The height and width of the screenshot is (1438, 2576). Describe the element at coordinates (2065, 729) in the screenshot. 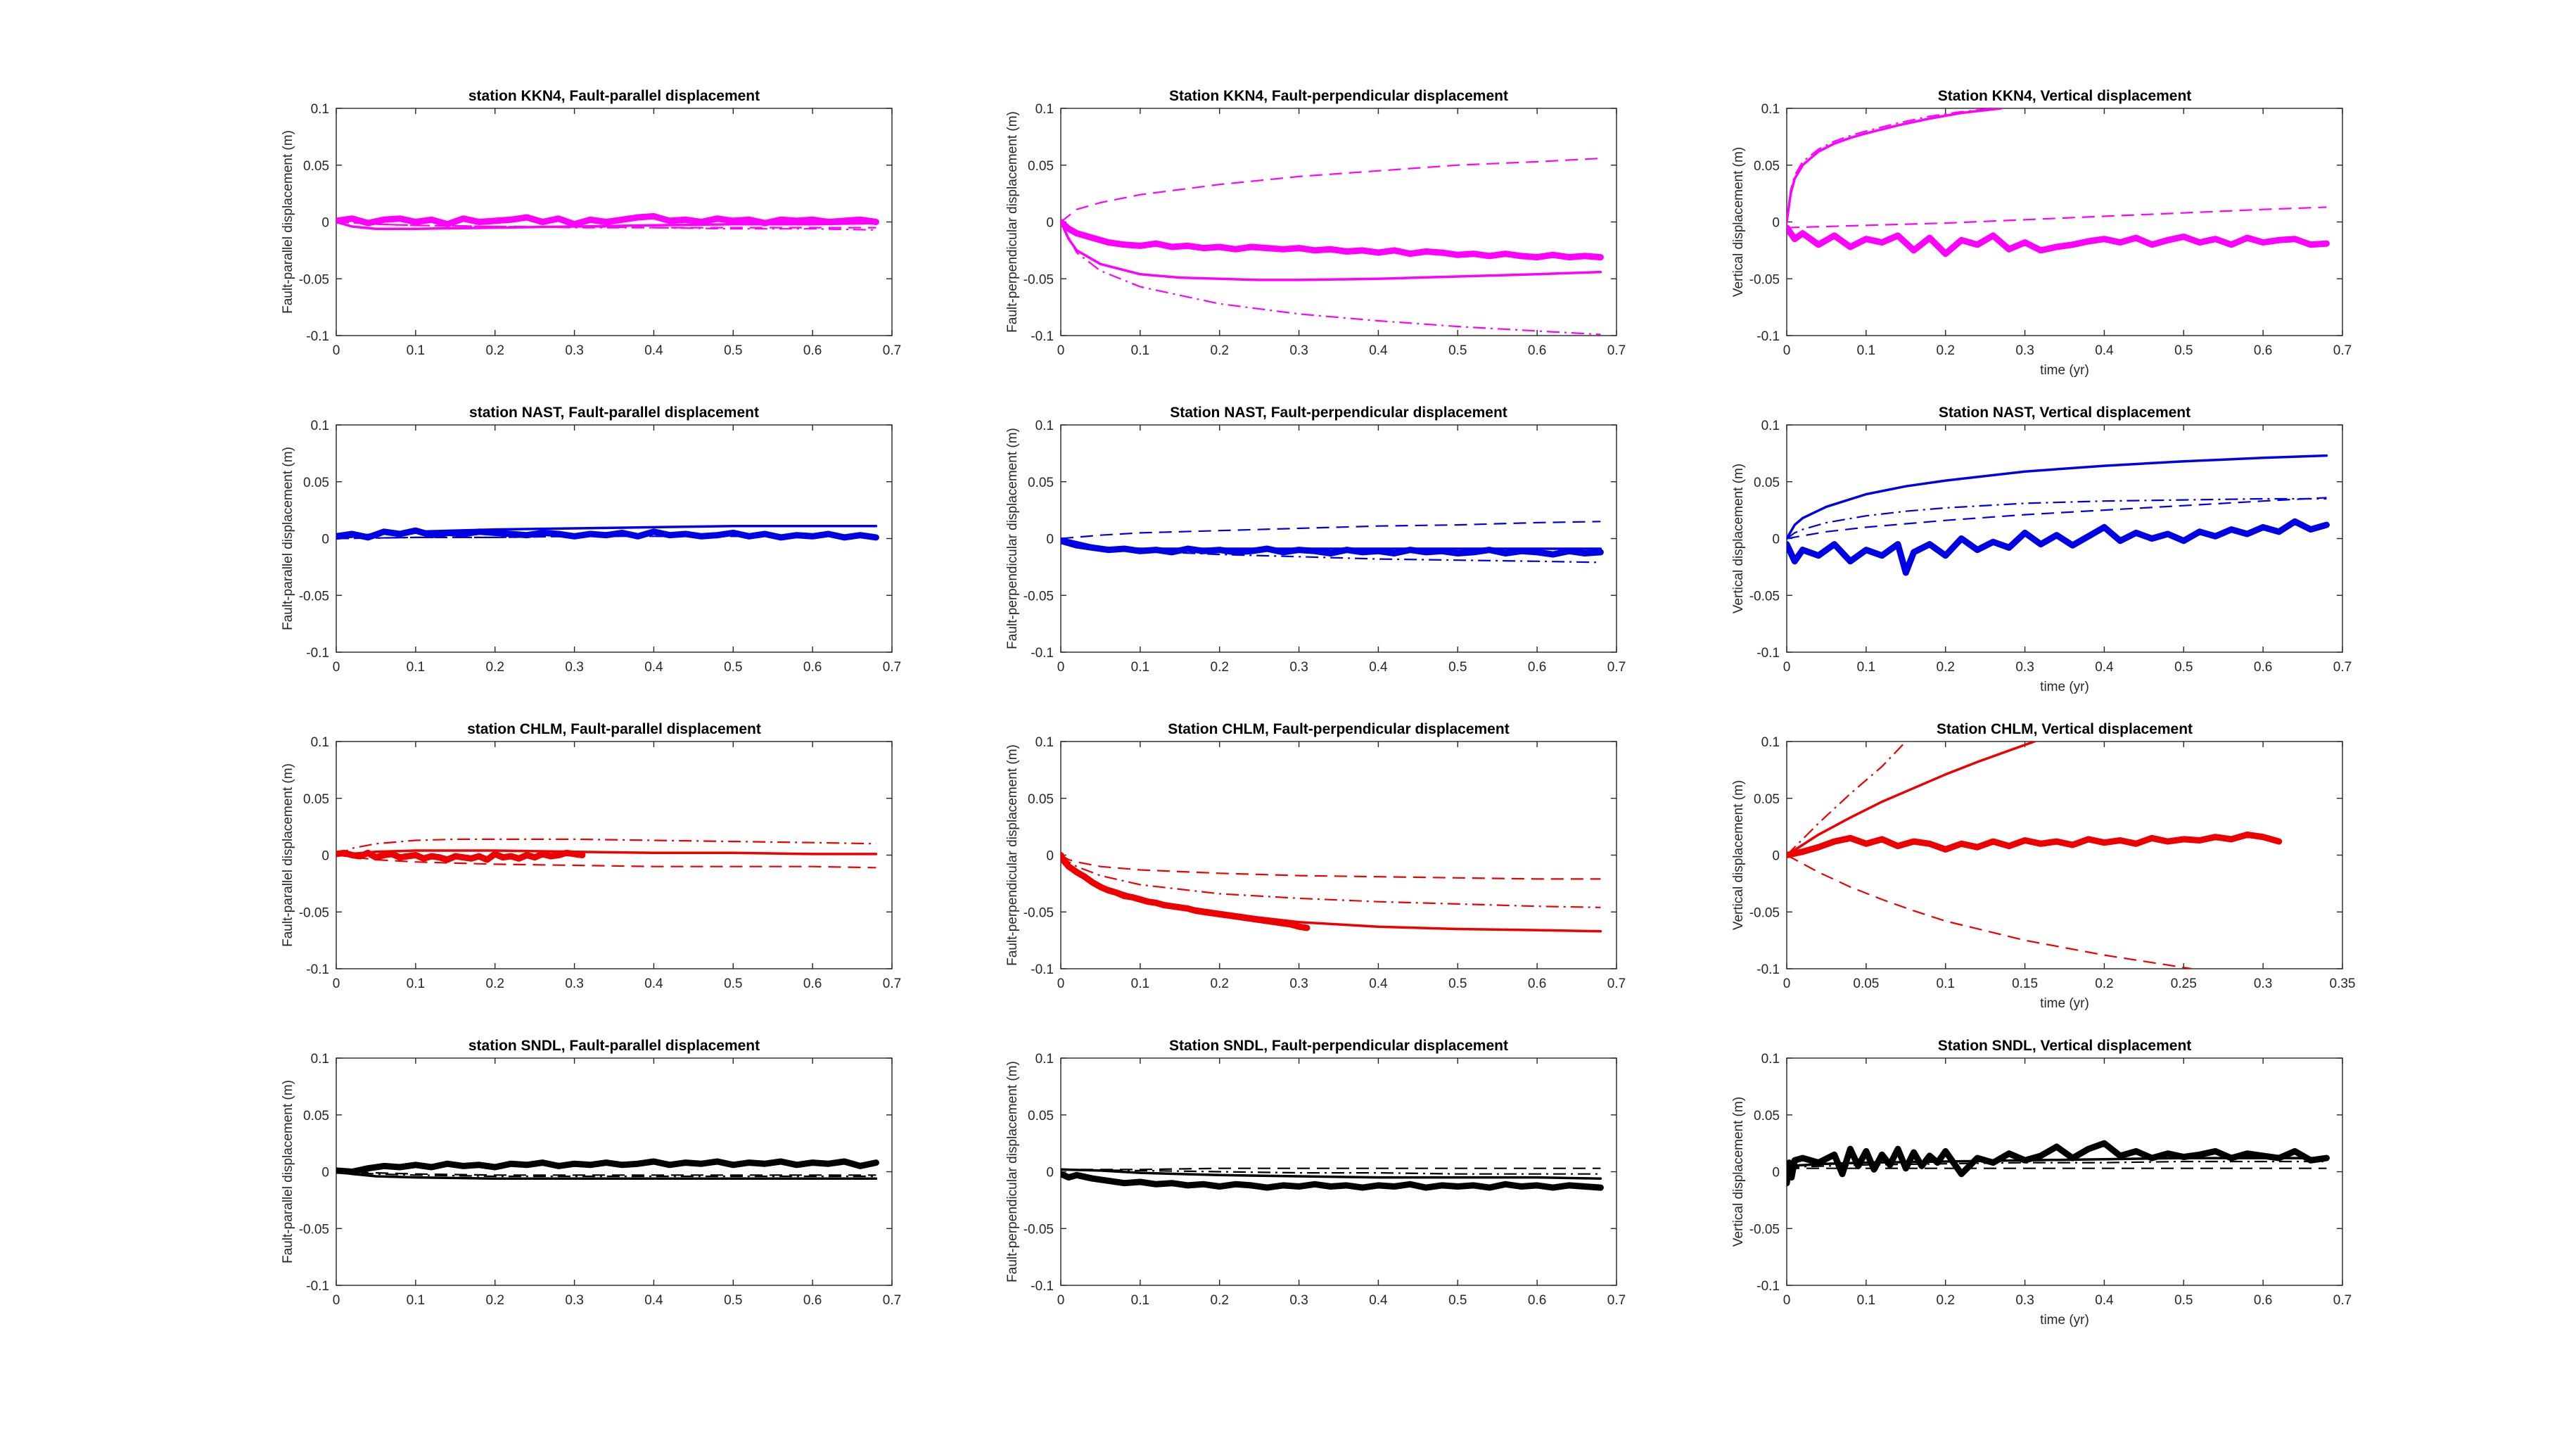

I see `subplot-title: Station CHLM, Vertical displacement` at that location.